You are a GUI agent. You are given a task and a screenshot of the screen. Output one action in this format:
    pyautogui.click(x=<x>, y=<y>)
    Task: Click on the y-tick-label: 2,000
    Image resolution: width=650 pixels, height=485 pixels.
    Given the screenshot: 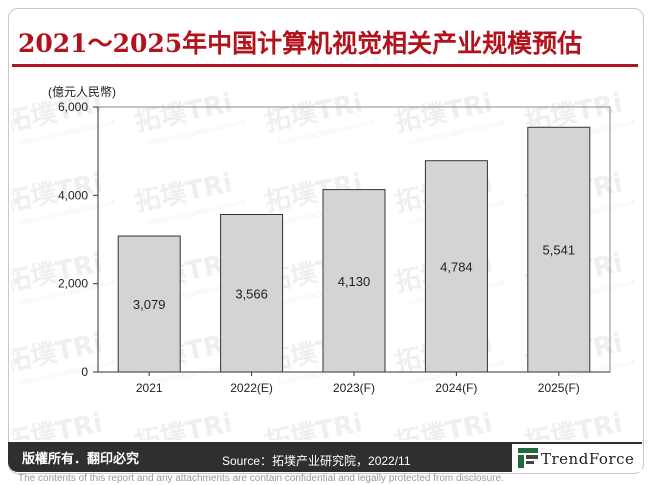 What is the action you would take?
    pyautogui.click(x=73, y=284)
    